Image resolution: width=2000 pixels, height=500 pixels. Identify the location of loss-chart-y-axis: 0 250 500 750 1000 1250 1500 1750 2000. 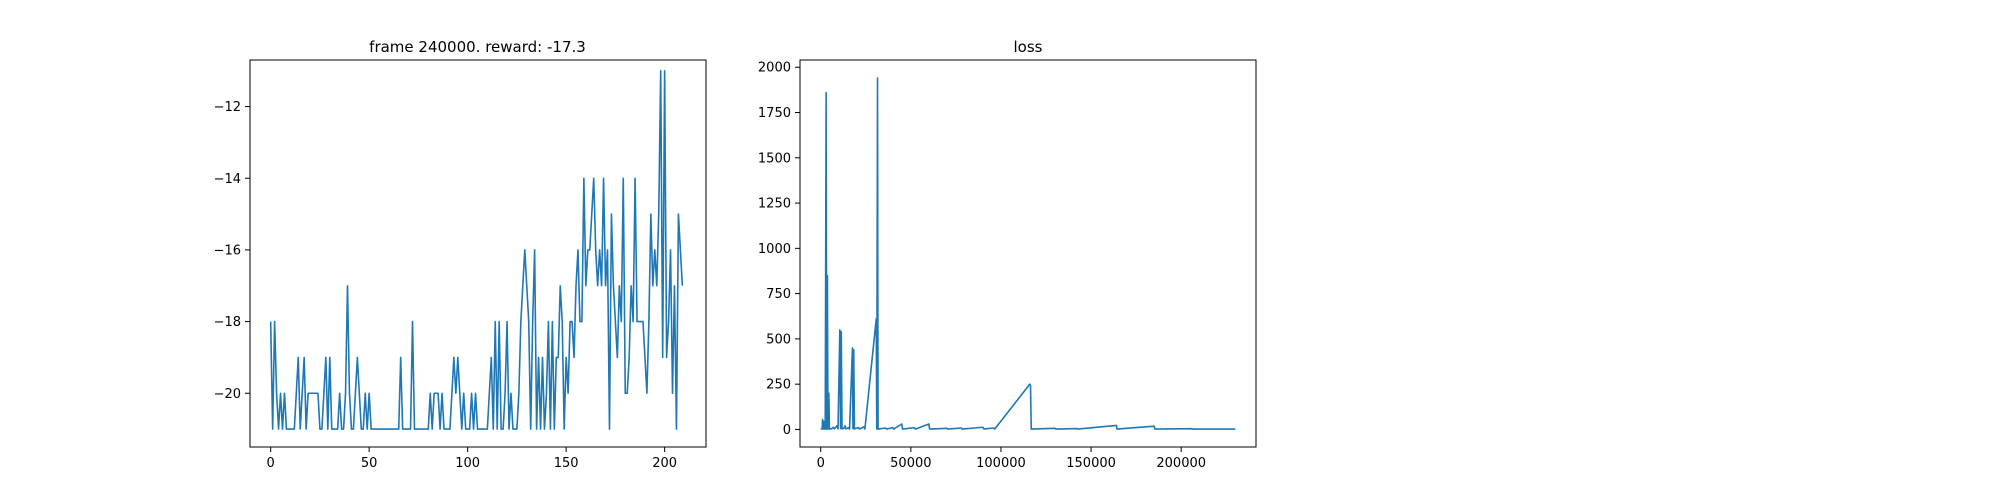
(779, 249).